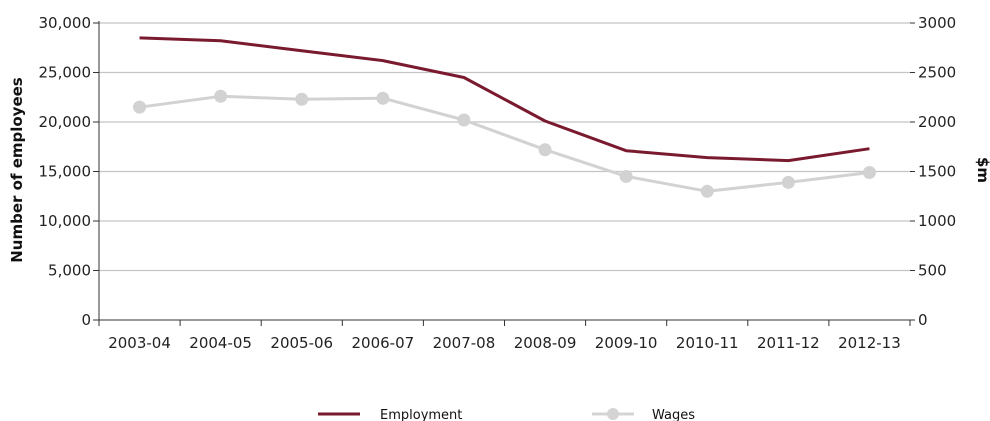 The height and width of the screenshot is (421, 990). What do you see at coordinates (464, 343) in the screenshot?
I see `x-tick-label: 2007-08` at bounding box center [464, 343].